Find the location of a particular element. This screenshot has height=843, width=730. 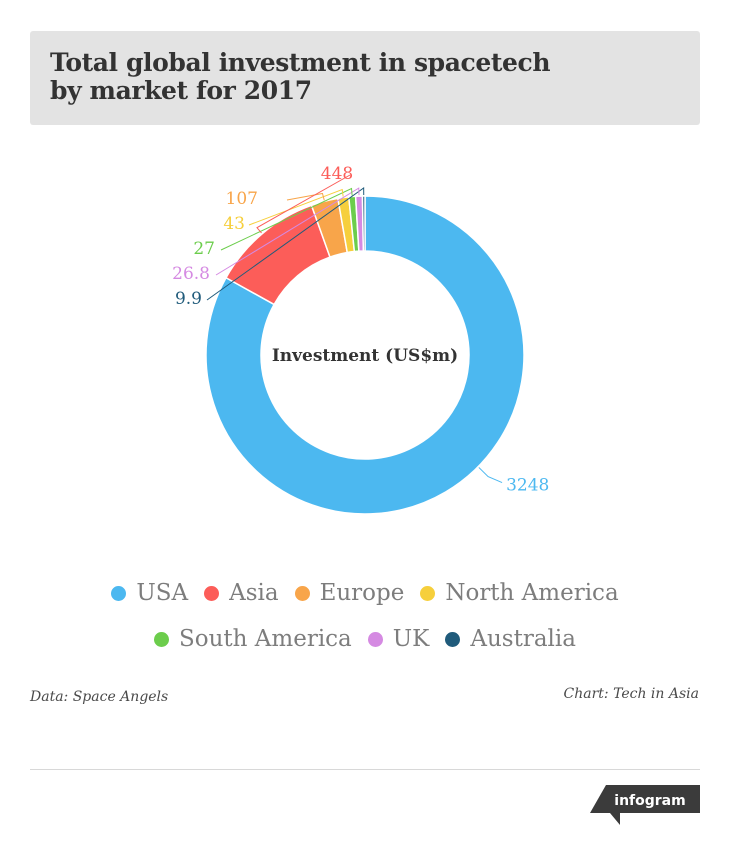

value-label-australia: 9.9 is located at coordinates (188, 299).